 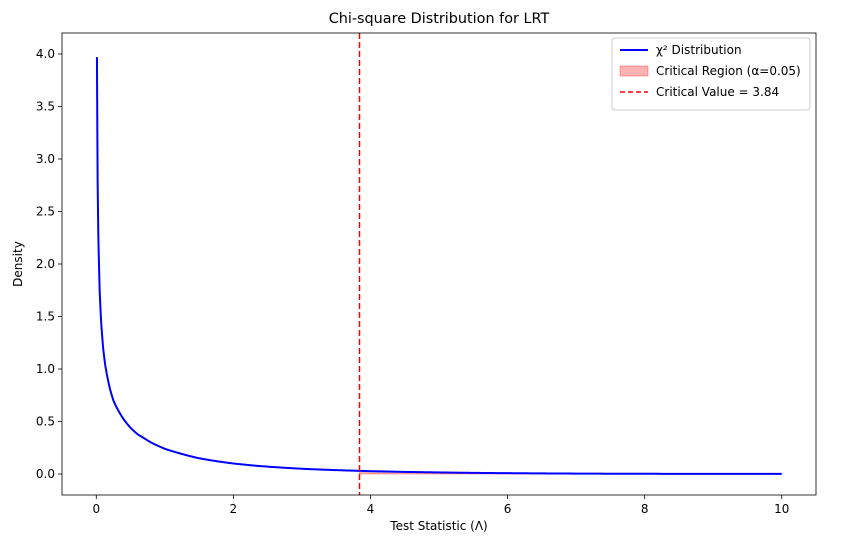 I want to click on y-tick-label: 0.5, so click(x=45, y=422).